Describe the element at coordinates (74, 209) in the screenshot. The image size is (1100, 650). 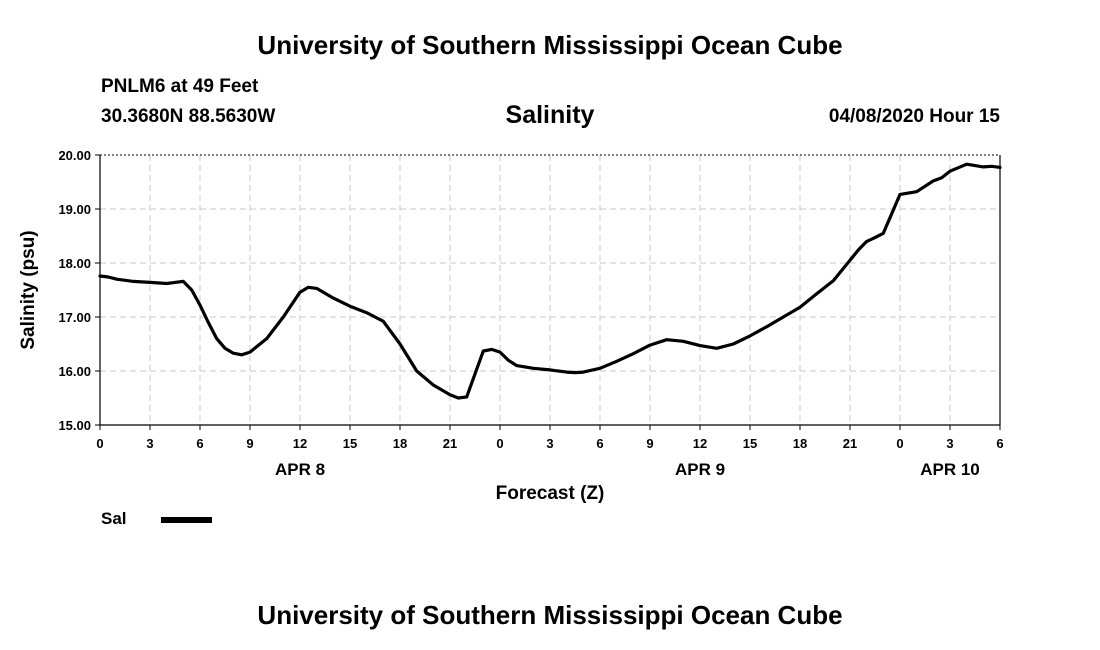
I see `y-tick-label: 19.00` at that location.